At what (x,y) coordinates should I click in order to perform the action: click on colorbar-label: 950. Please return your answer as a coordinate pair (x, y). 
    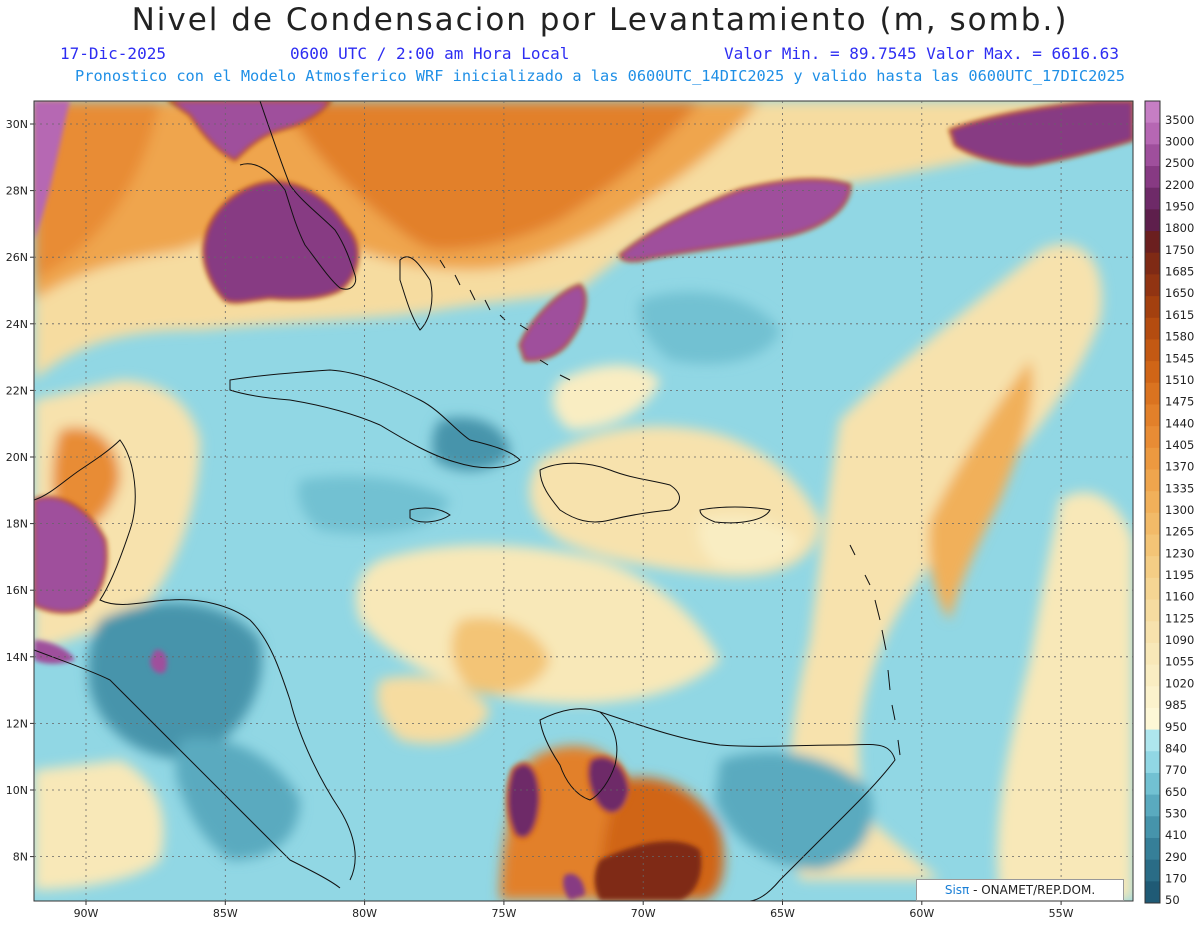
    Looking at the image, I should click on (1176, 727).